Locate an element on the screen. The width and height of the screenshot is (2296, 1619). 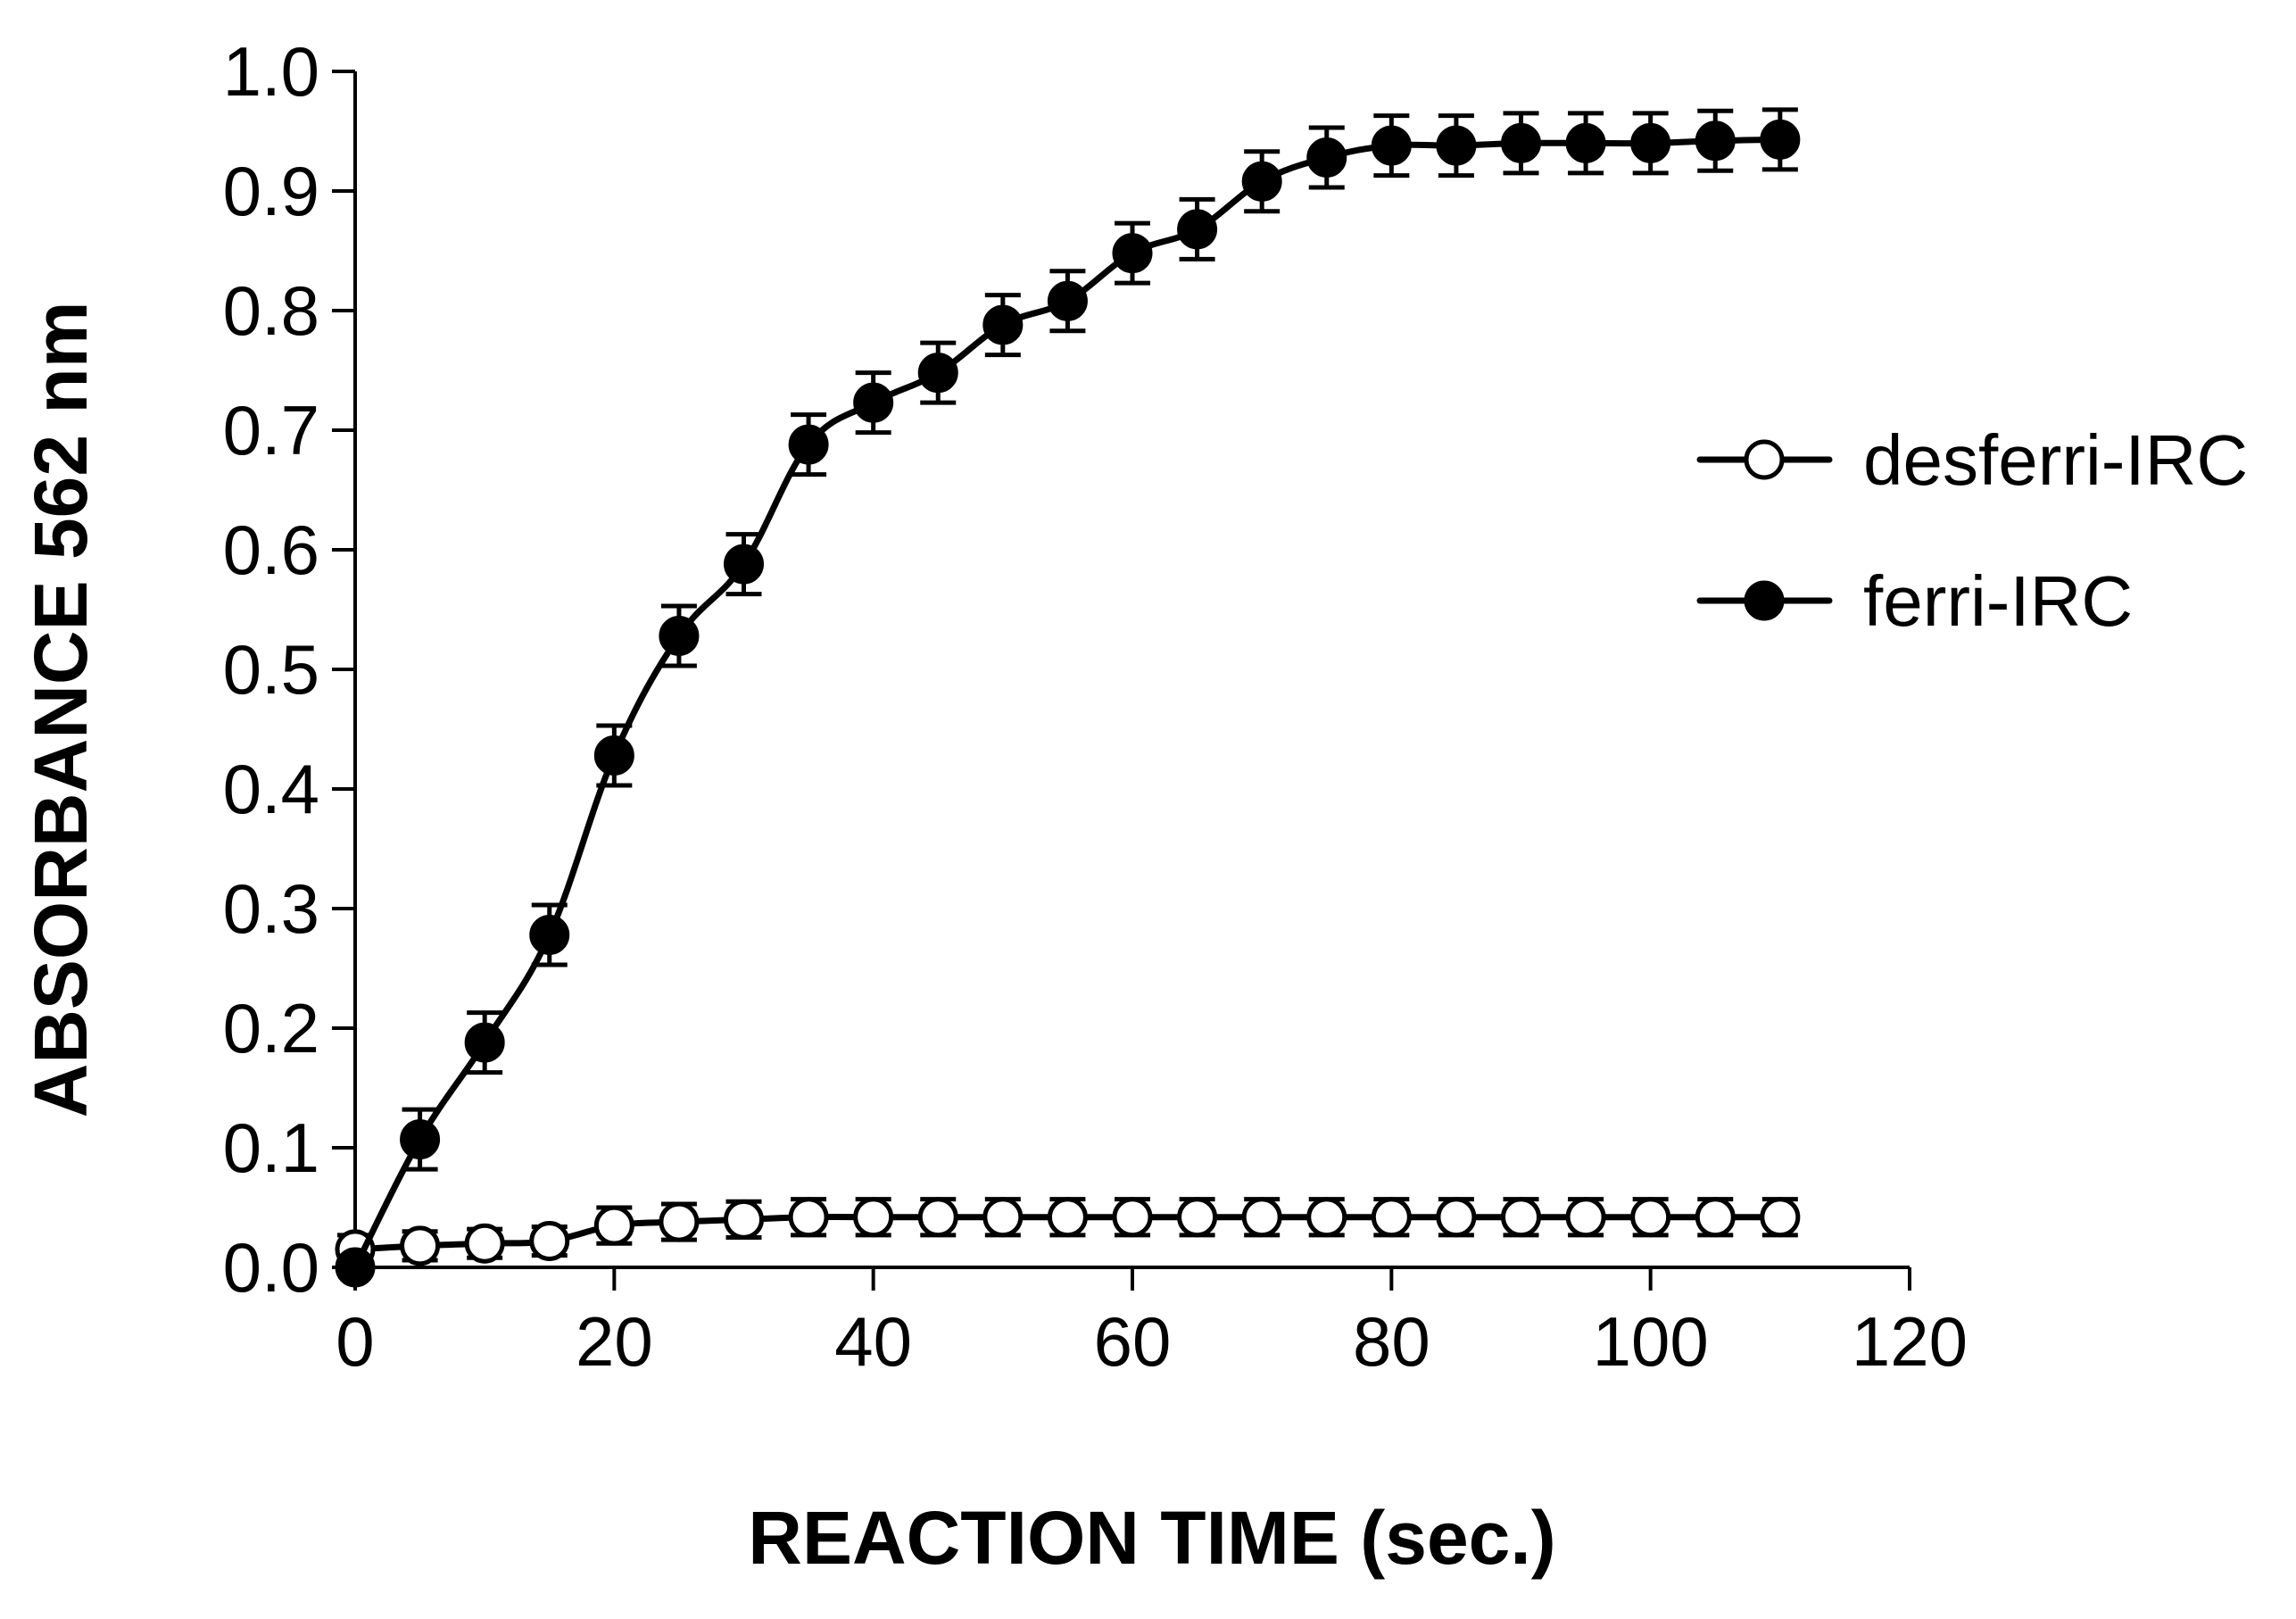
x-tick-label: 100 is located at coordinates (1651, 1341).